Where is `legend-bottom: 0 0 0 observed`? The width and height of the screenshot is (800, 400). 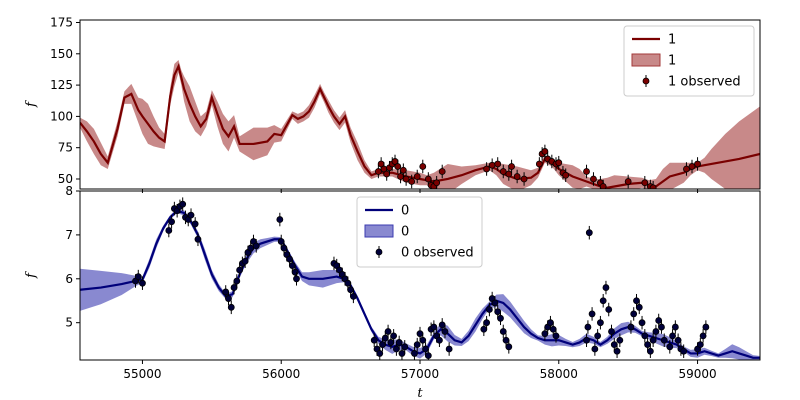 legend-bottom: 0 0 0 observed is located at coordinates (419, 232).